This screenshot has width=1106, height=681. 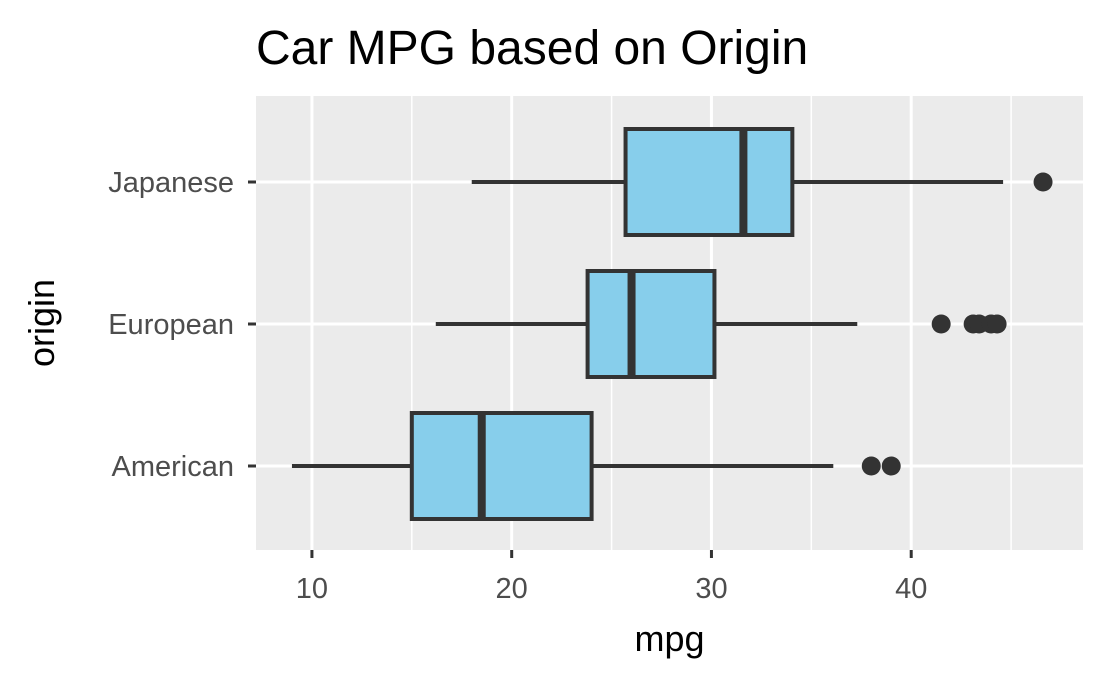 What do you see at coordinates (171, 325) in the screenshot?
I see `y-tick-label: European` at bounding box center [171, 325].